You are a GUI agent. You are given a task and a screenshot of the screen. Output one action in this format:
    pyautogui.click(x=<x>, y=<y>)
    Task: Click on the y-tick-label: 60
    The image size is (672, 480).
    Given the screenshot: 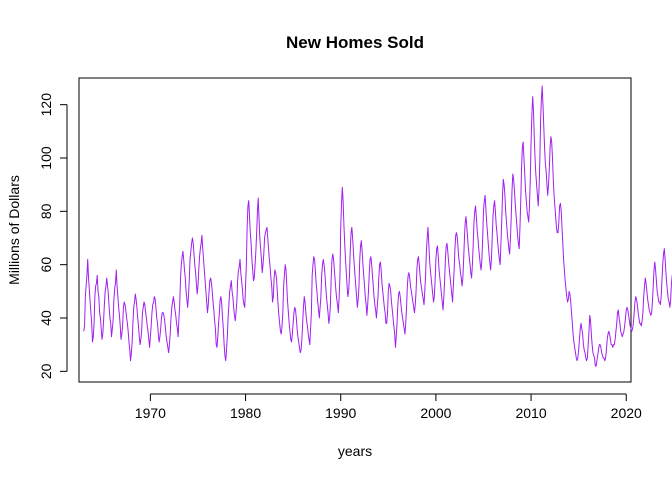 What is the action you would take?
    pyautogui.click(x=46, y=265)
    